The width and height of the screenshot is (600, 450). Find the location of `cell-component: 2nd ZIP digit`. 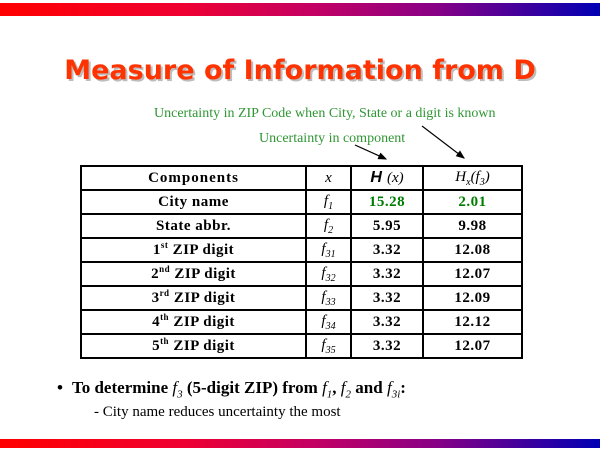

cell-component: 2nd ZIP digit is located at coordinates (193, 274).